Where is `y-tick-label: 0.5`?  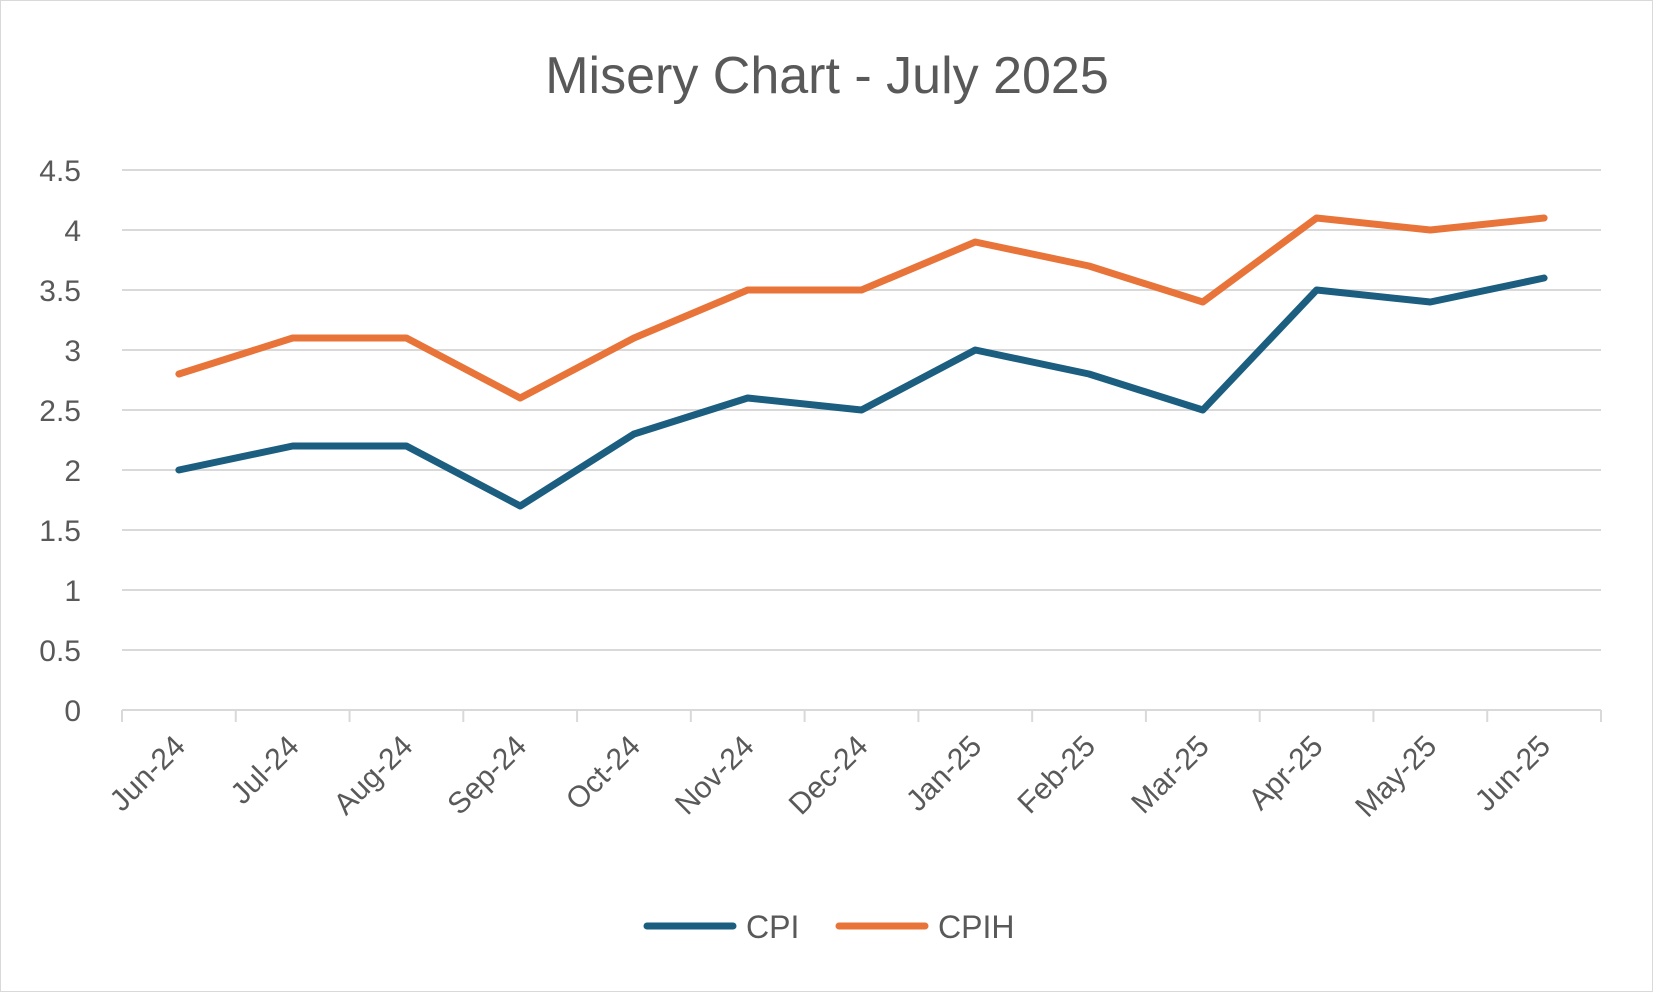 y-tick-label: 0.5 is located at coordinates (60, 651).